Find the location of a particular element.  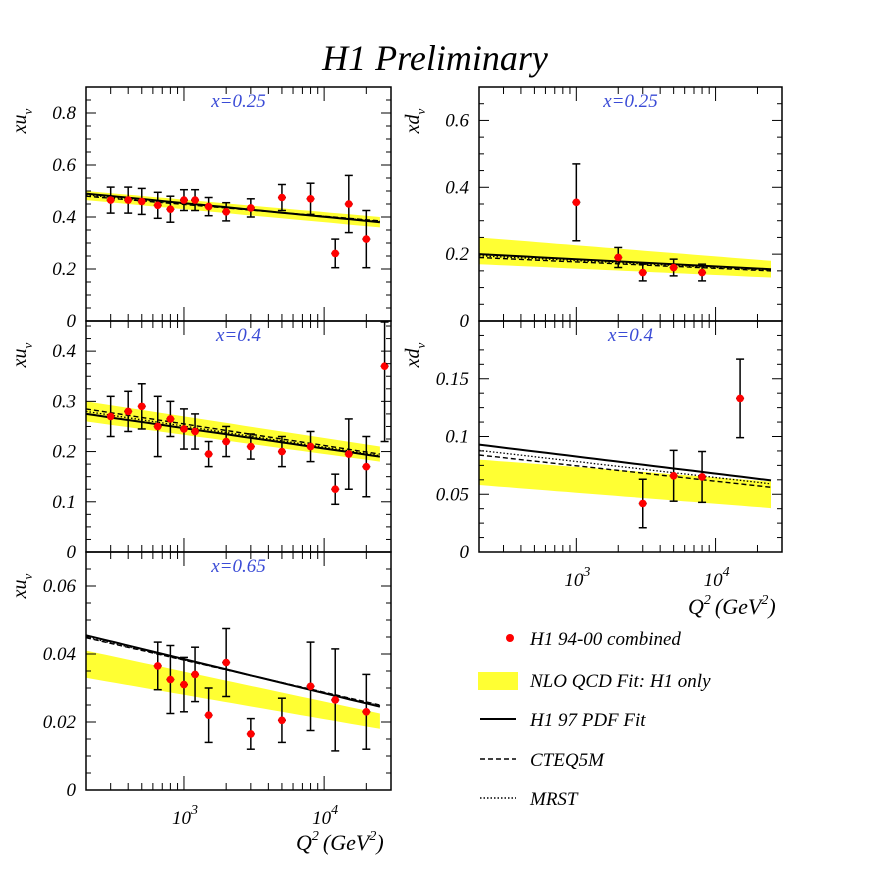

x-axis-unit-sup-right: 2 is located at coordinates (764, 600).